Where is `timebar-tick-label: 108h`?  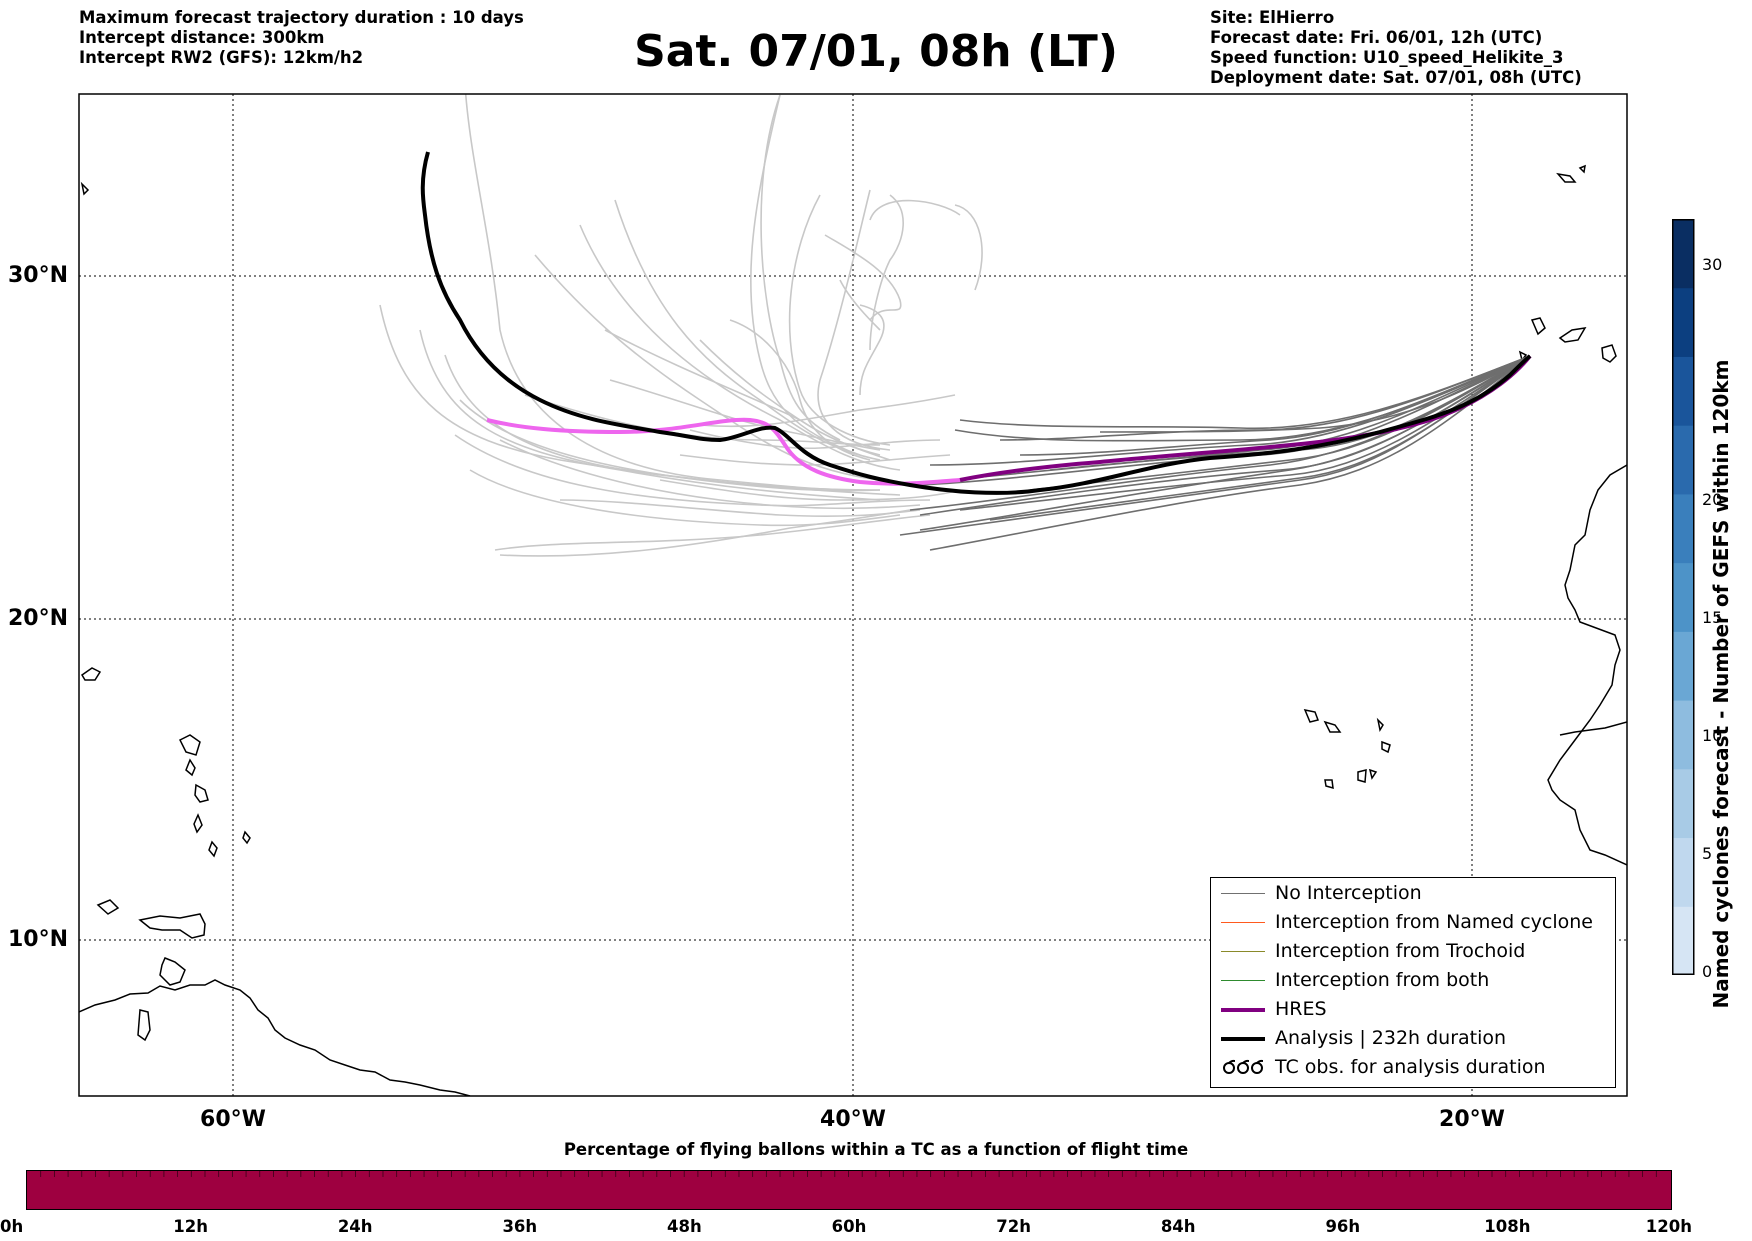
timebar-tick-label: 108h is located at coordinates (1507, 1226).